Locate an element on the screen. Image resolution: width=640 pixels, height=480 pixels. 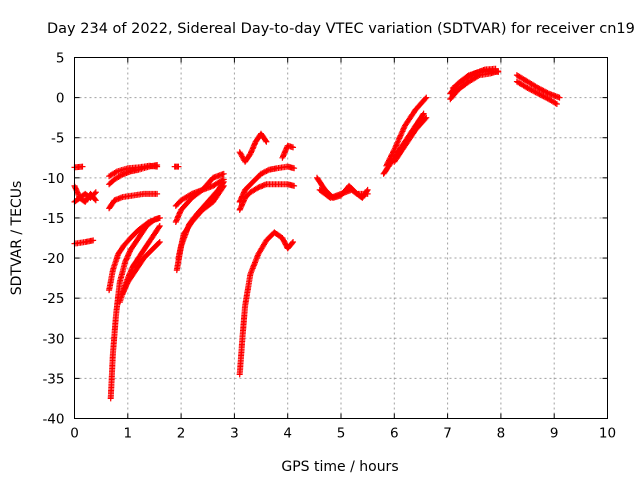
x-tick-label: 0 is located at coordinates (74, 434).